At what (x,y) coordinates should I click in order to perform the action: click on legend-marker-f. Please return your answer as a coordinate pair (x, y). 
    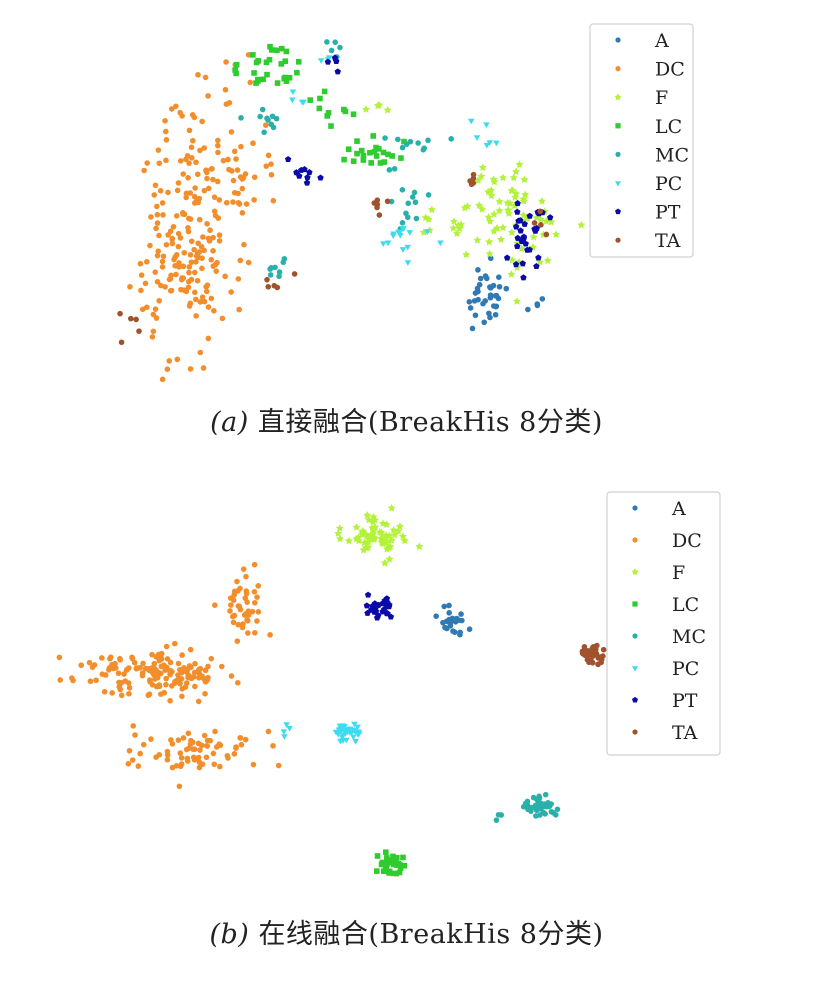
    Looking at the image, I should click on (618, 97).